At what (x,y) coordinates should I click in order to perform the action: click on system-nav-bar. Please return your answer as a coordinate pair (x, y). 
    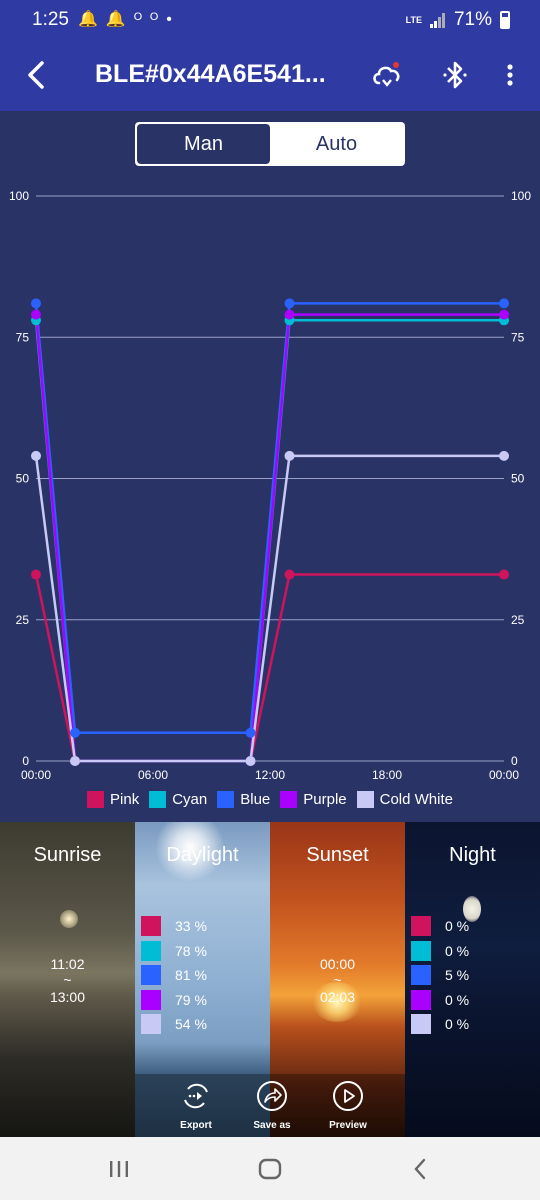
    Looking at the image, I should click on (270, 1168).